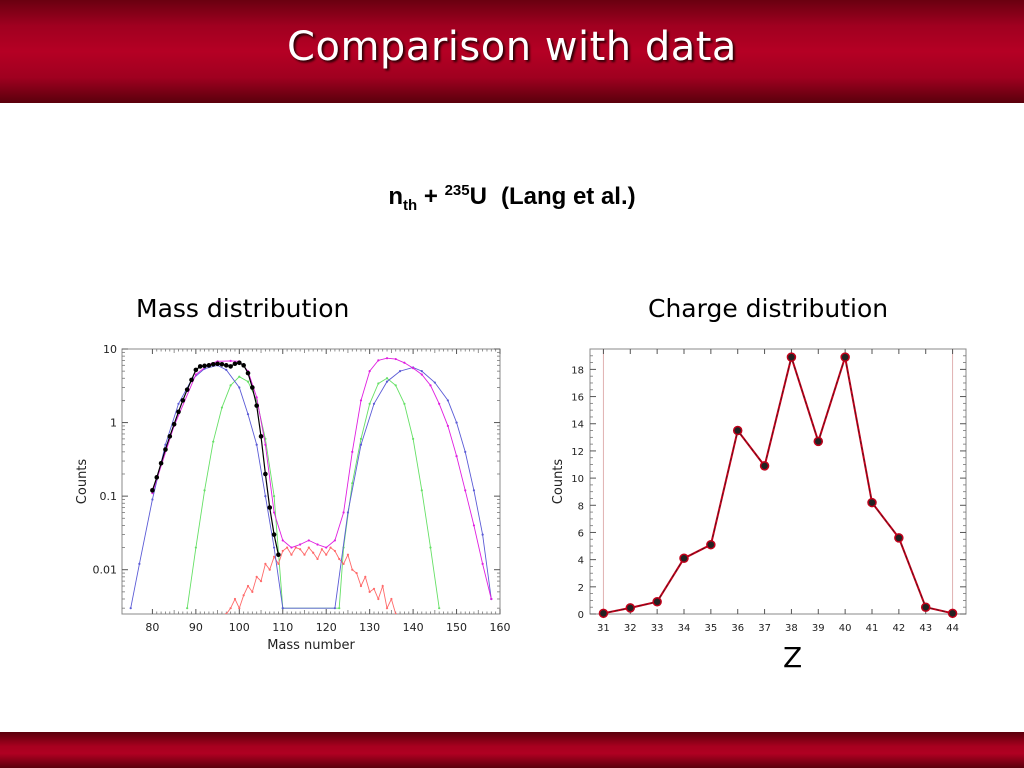  I want to click on mass-y-tick-label: 0.1, so click(109, 496).